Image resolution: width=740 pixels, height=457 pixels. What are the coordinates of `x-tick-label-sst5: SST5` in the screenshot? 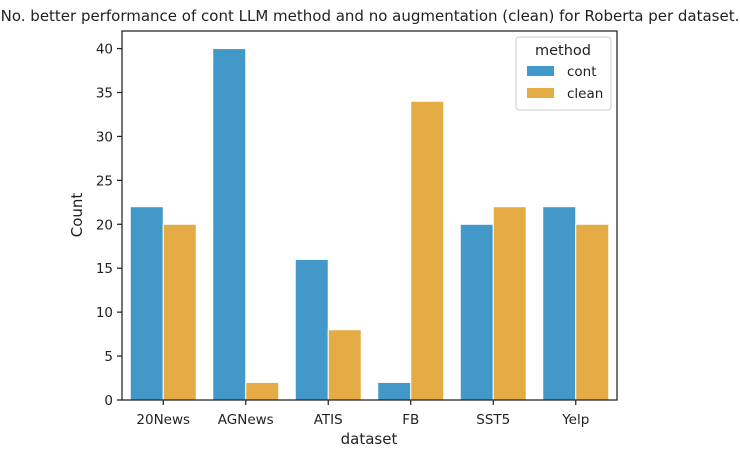 It's located at (493, 420).